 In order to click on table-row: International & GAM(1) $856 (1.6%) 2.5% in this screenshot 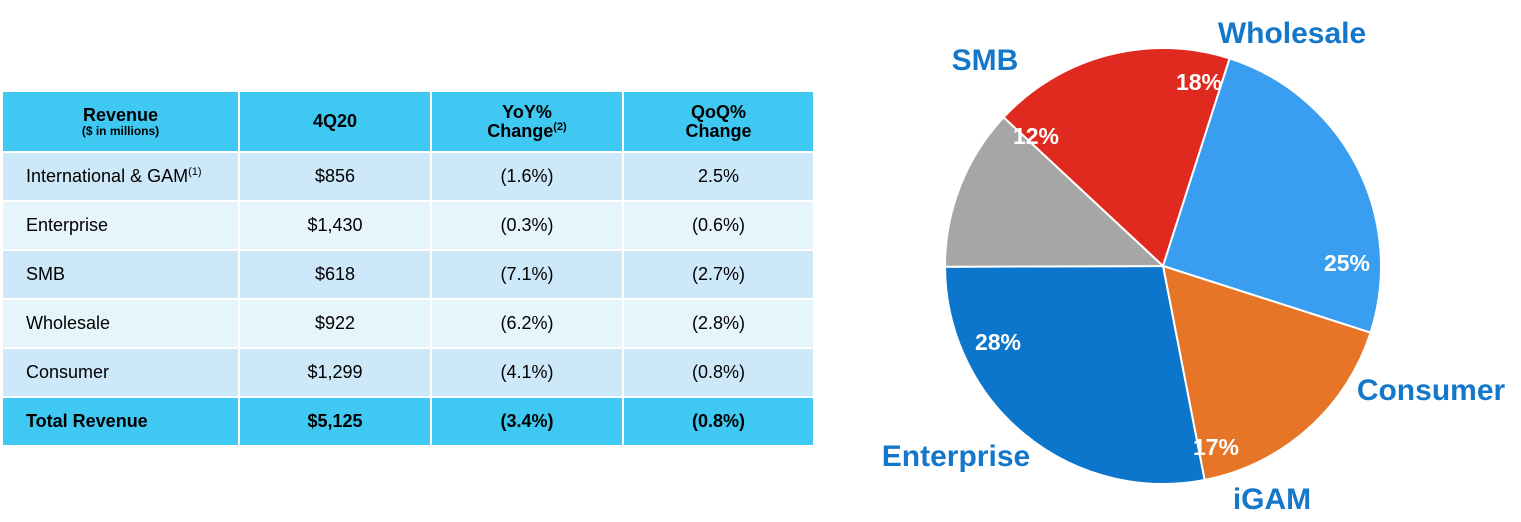, I will do `click(408, 176)`.